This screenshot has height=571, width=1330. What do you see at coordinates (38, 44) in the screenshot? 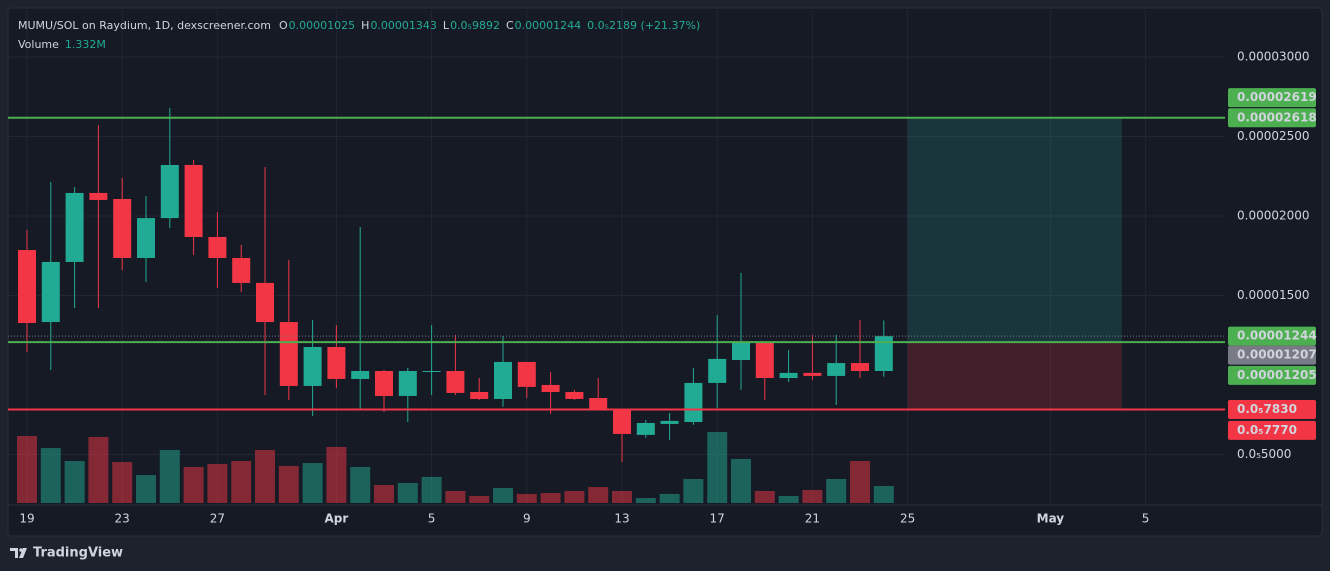
I see `volume-key: Volume` at bounding box center [38, 44].